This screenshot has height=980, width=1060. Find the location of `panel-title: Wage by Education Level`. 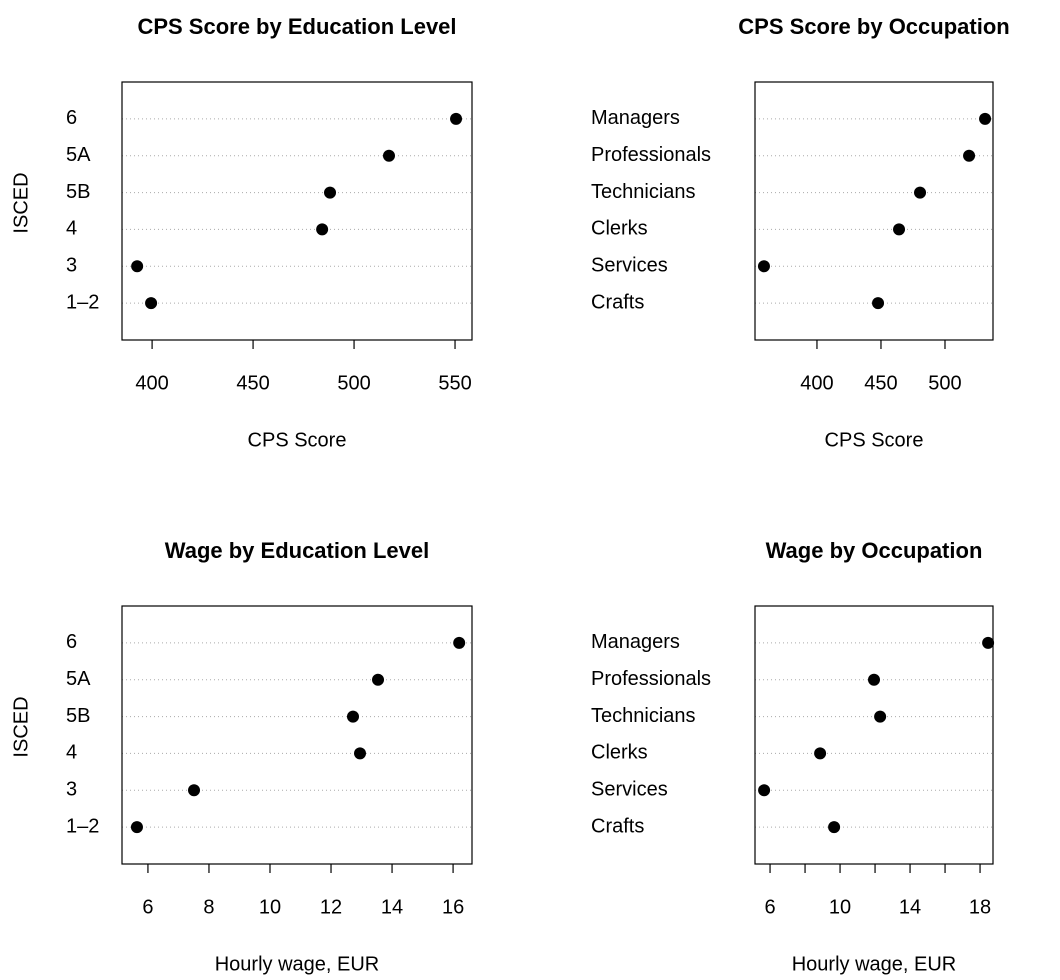

panel-title: Wage by Education Level is located at coordinates (297, 550).